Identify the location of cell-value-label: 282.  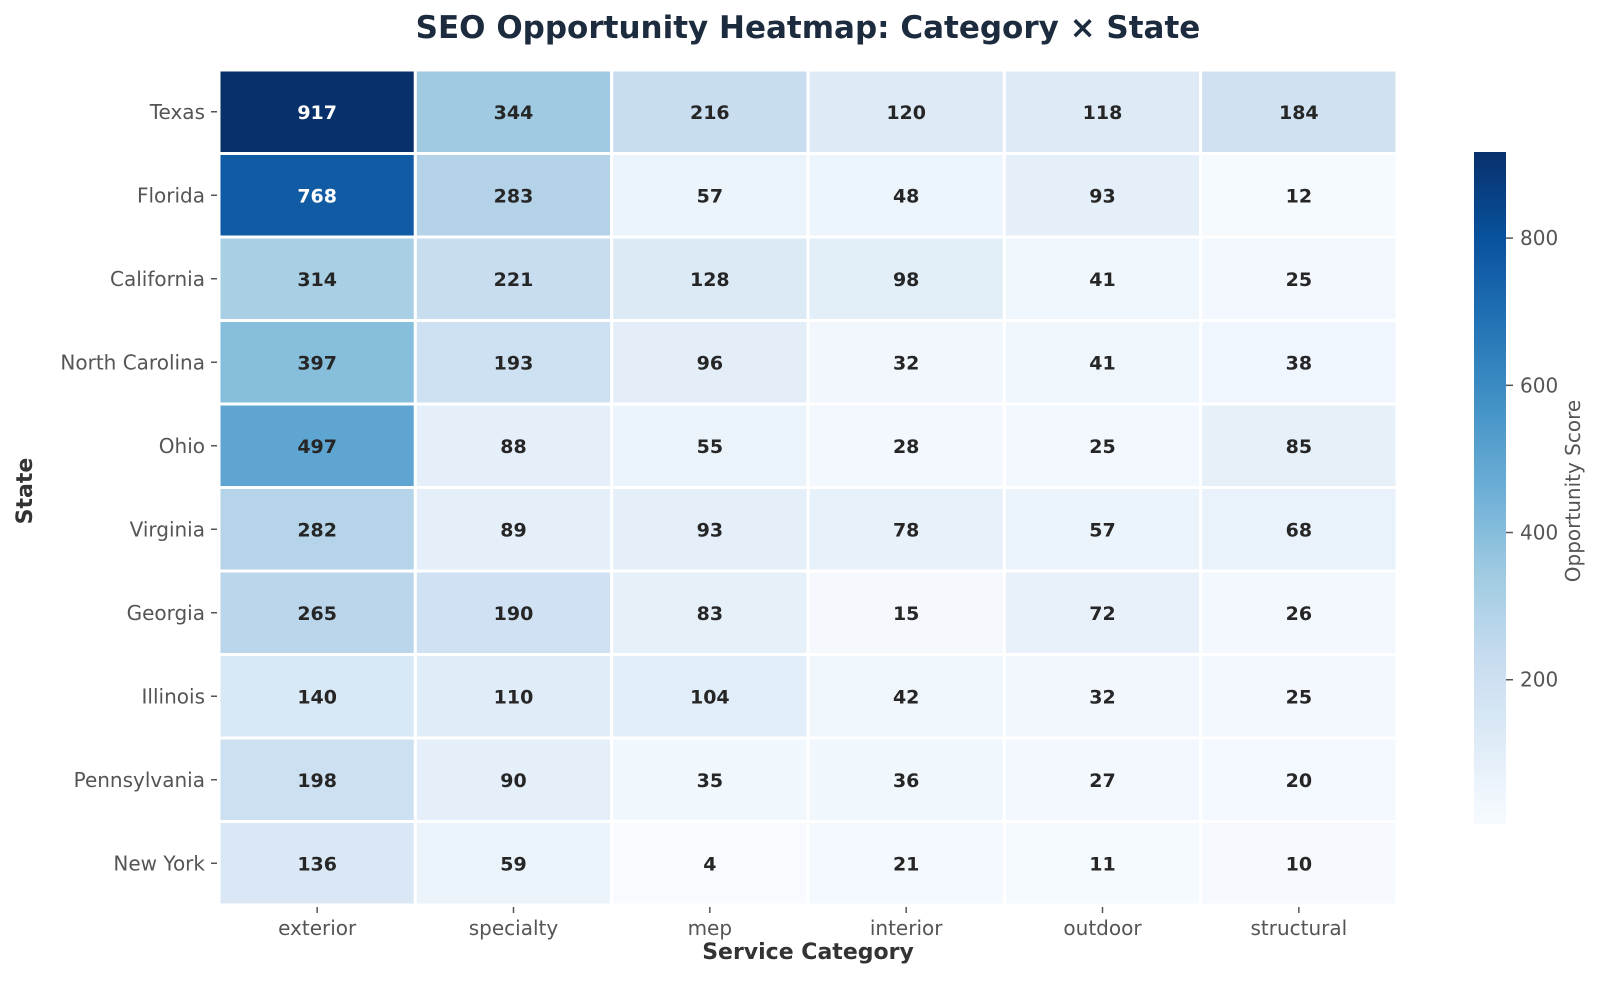
(317, 530).